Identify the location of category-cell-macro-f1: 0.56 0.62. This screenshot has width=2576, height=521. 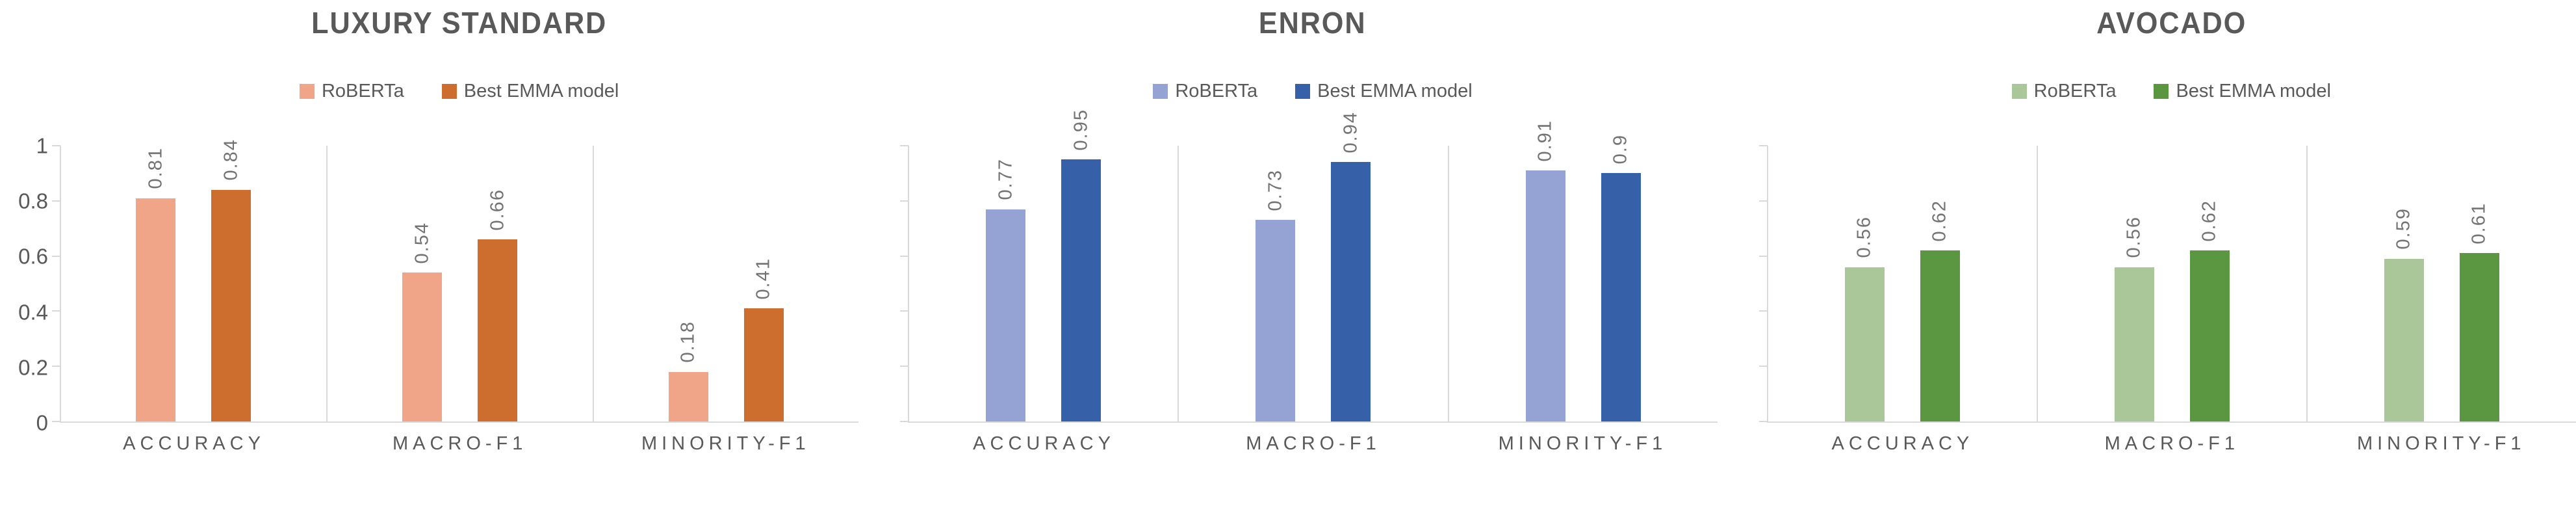
(2171, 283).